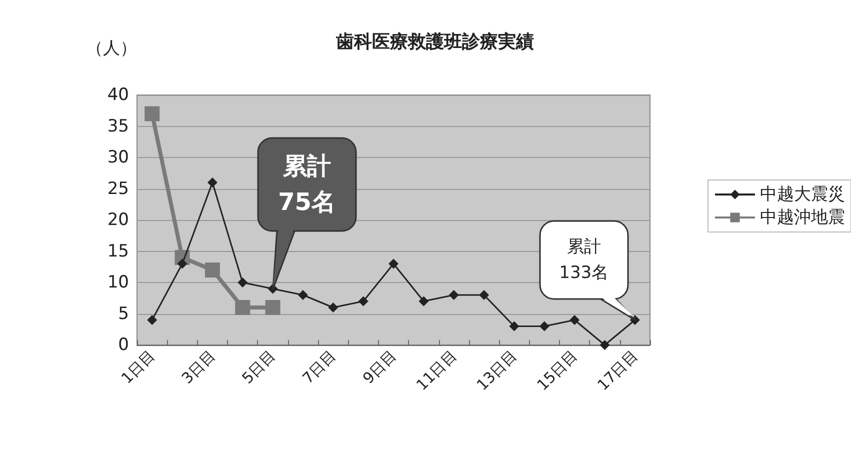  I want to click on x-tick-label: 13日目, so click(497, 370).